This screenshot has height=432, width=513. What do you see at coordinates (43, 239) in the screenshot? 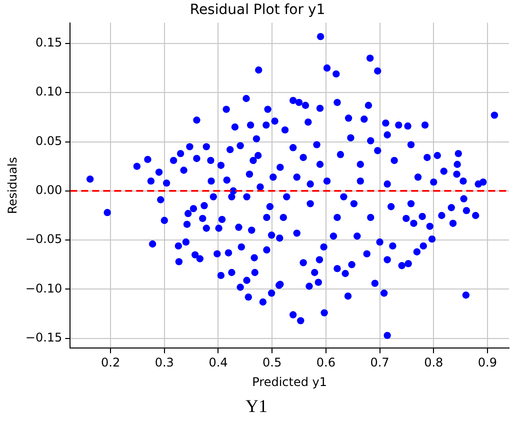
I see `y-tick-label: −0.05` at bounding box center [43, 239].